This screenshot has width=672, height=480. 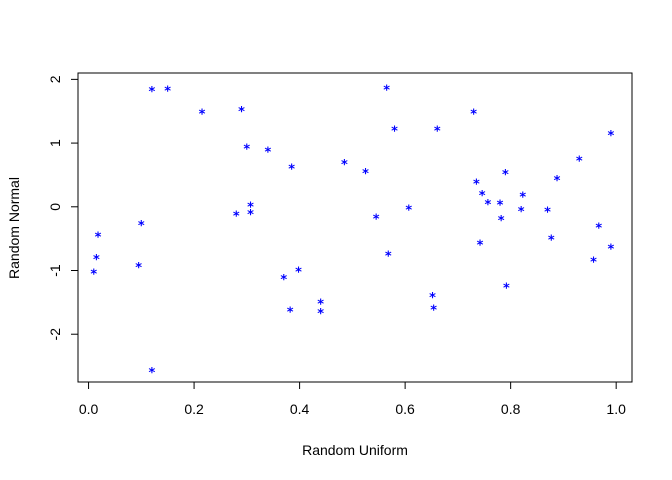 I want to click on y-tick-label: 1, so click(x=55, y=143).